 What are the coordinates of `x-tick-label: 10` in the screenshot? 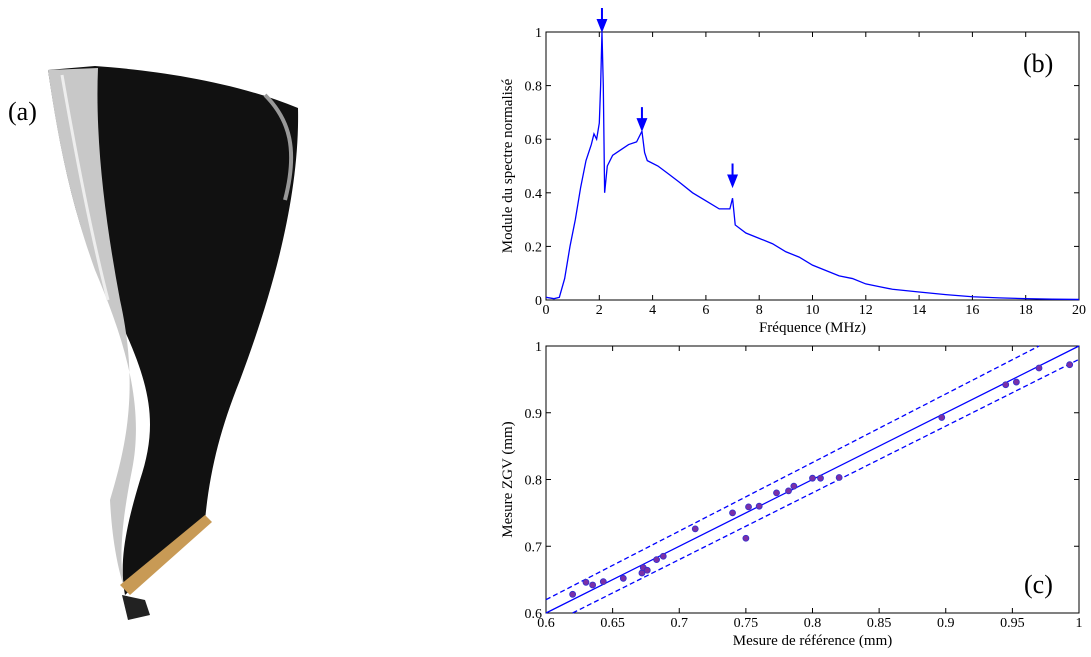 It's located at (813, 310).